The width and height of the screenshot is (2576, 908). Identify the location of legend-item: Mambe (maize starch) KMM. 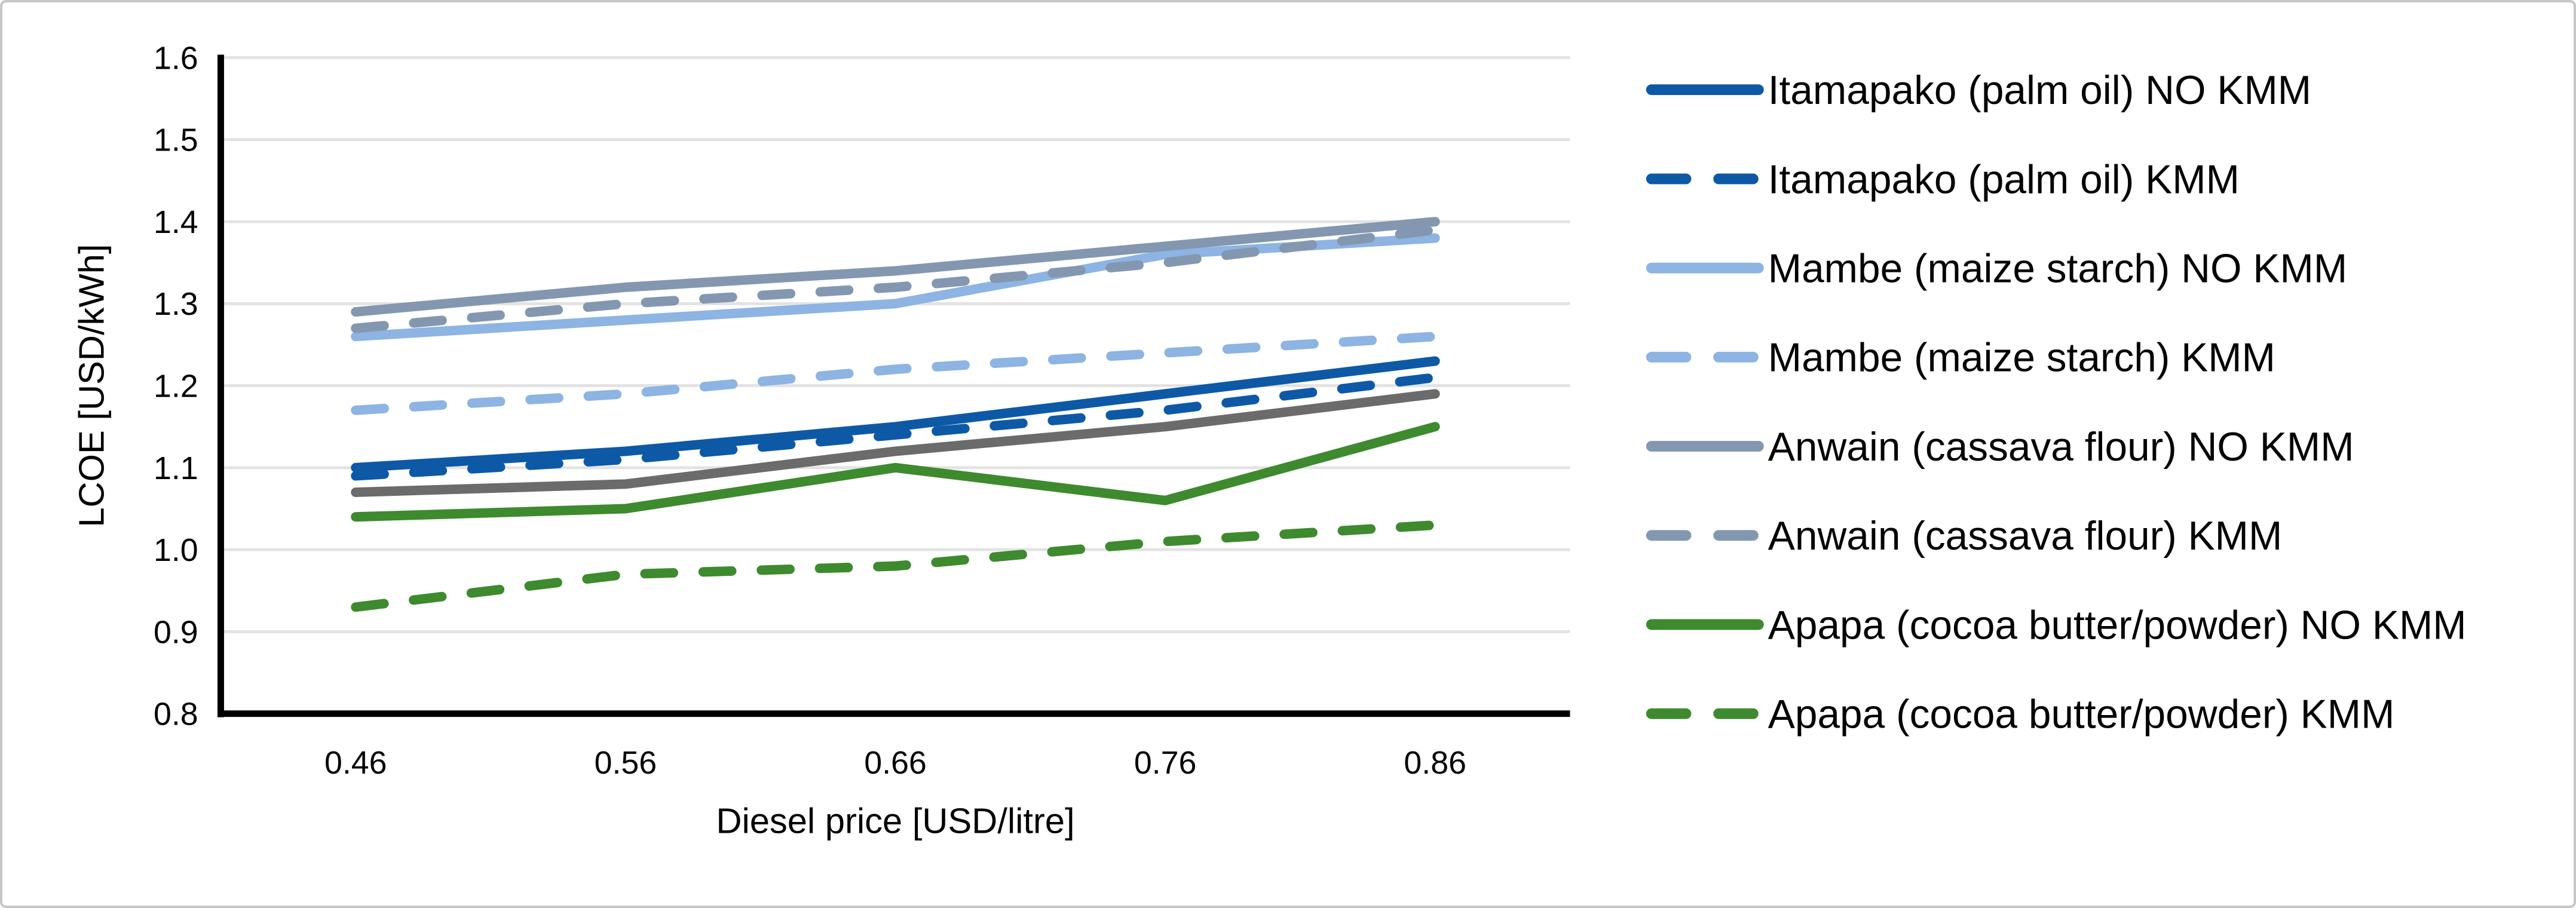
(1961, 358).